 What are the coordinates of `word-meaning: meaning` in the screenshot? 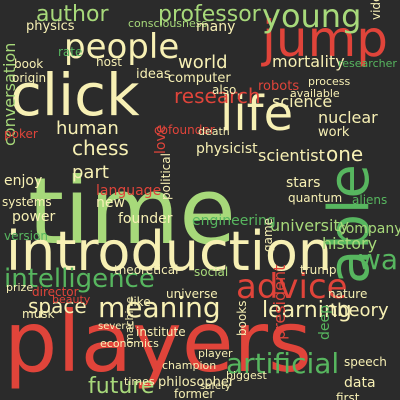 It's located at (159, 307).